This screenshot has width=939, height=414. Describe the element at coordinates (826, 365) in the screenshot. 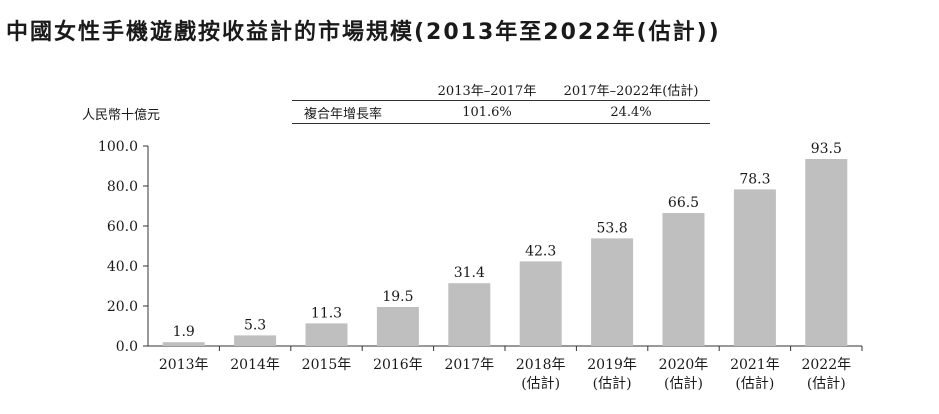

I see `x-tick-label: 2022年` at that location.